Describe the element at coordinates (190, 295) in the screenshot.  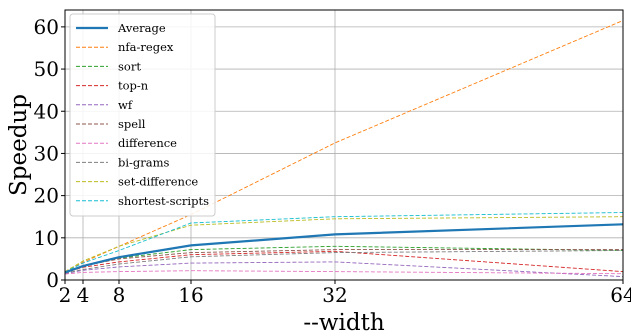
I see `x-tick-label: 16` at that location.